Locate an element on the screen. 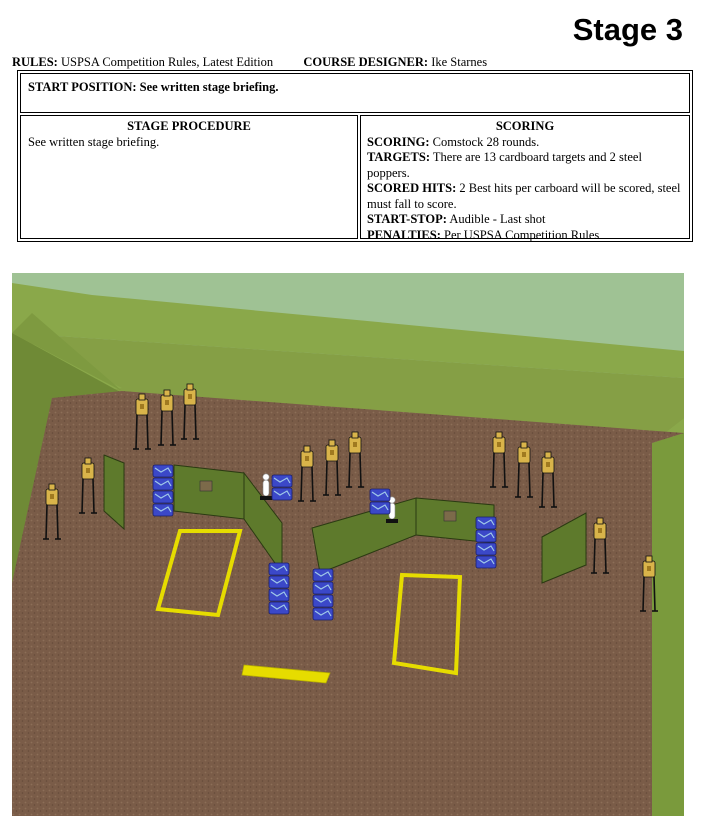 The width and height of the screenshot is (701, 825). procedure-heading: STAGE PROCEDURE is located at coordinates (189, 126).